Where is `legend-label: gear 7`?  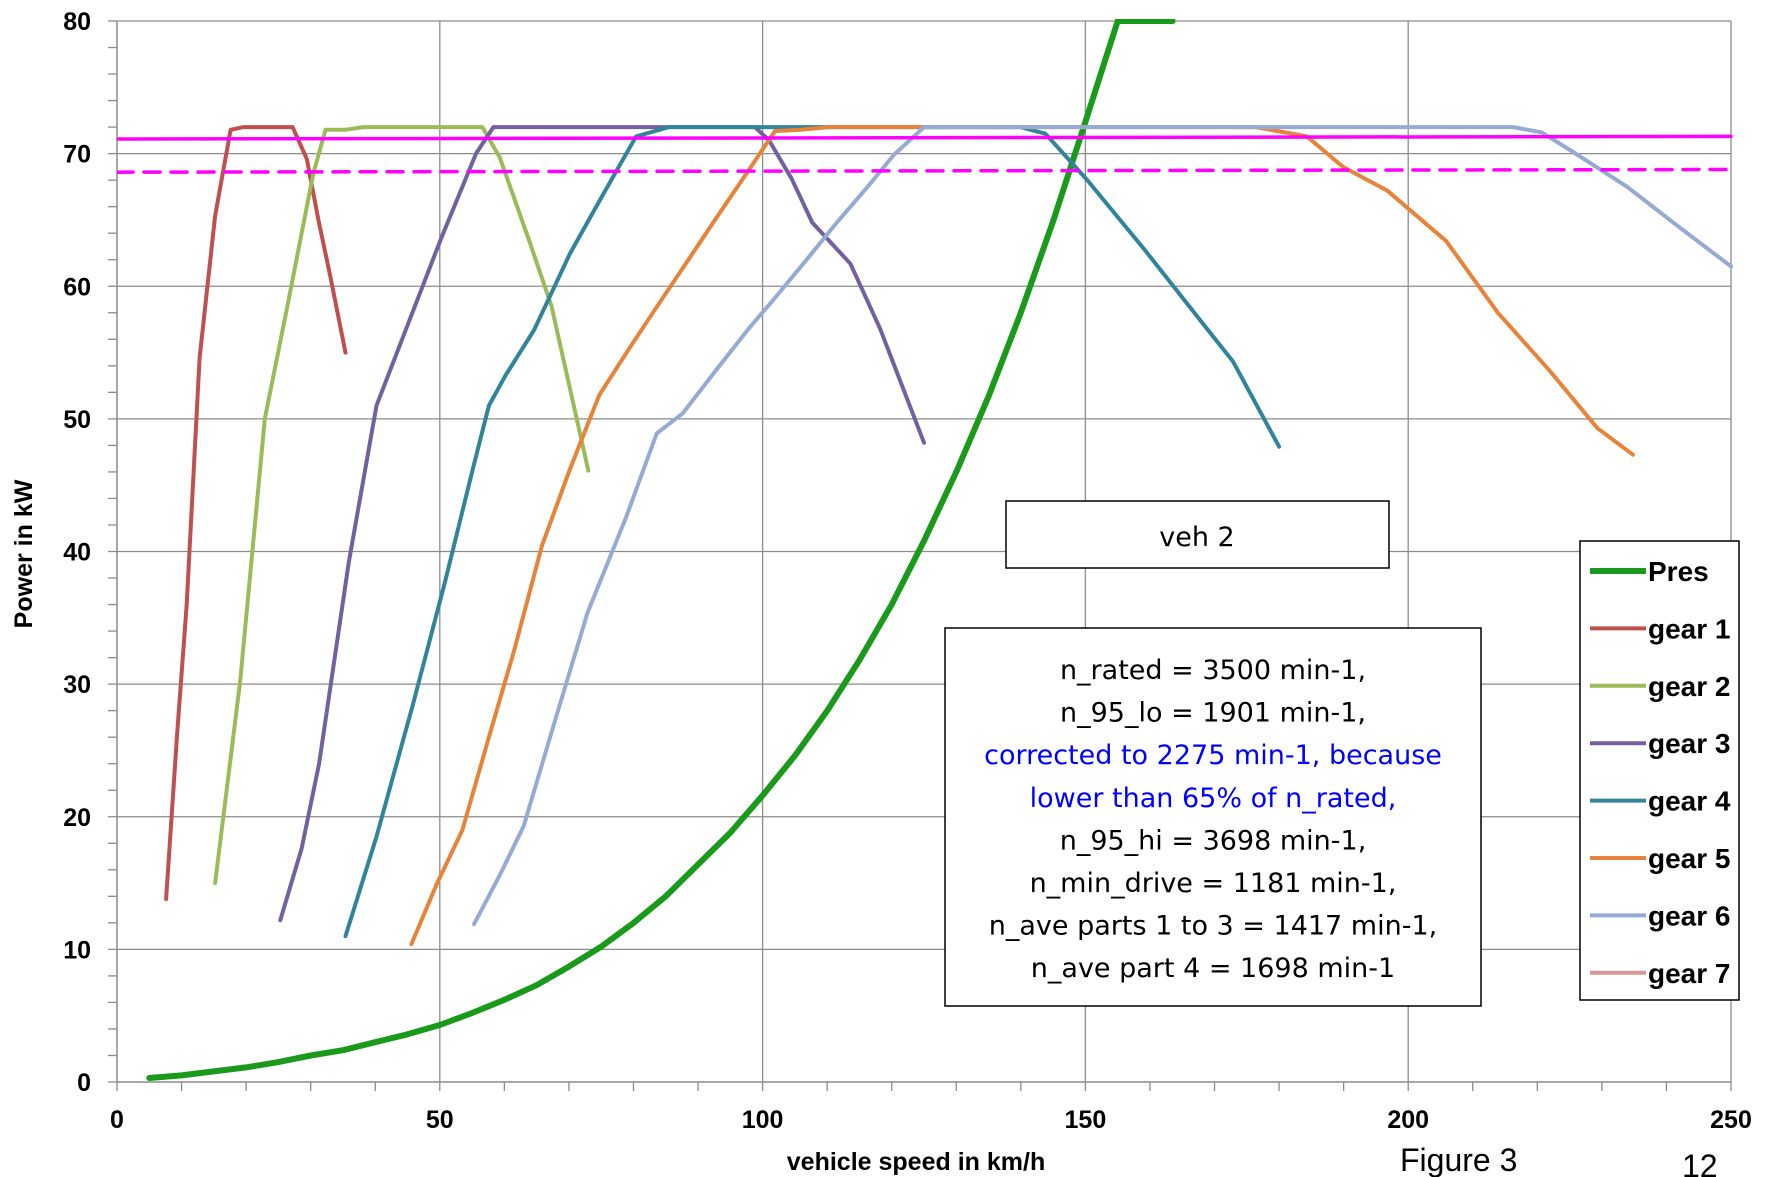 legend-label: gear 7 is located at coordinates (1689, 973).